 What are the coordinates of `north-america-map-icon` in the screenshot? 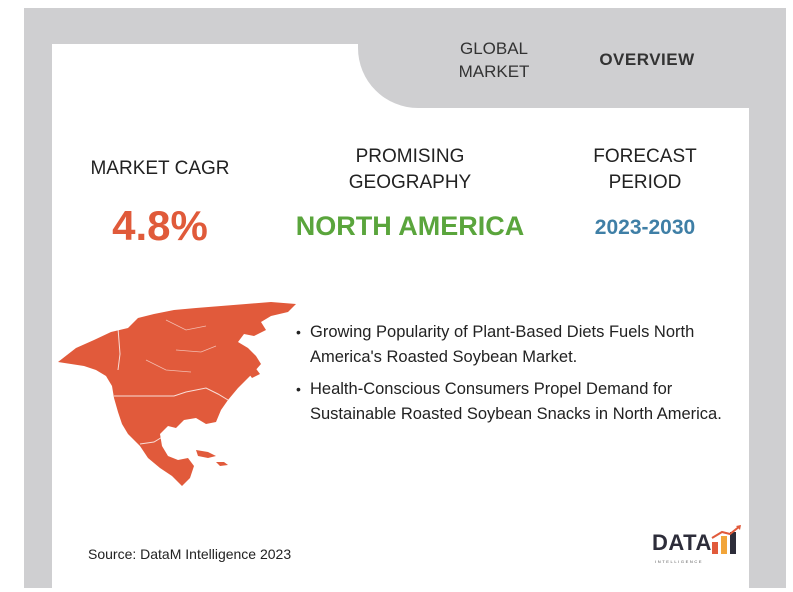 It's located at (177, 394).